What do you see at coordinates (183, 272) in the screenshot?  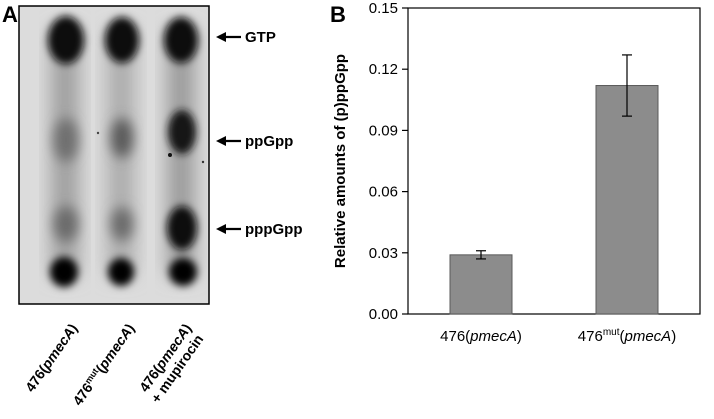 I see `lane-3-origin-spot` at bounding box center [183, 272].